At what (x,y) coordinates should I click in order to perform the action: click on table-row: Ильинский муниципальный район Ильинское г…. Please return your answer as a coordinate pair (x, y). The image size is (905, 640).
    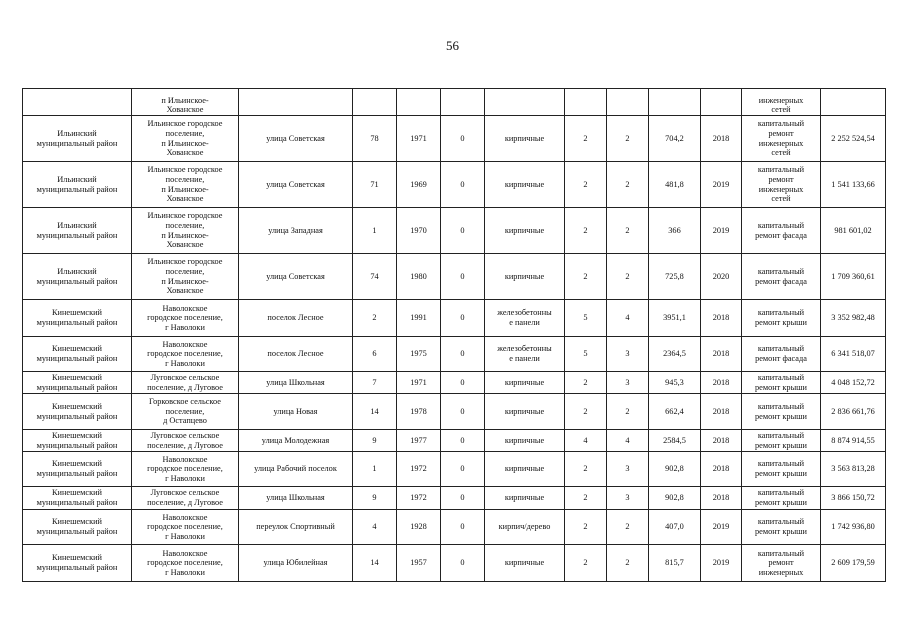
    Looking at the image, I should click on (454, 184).